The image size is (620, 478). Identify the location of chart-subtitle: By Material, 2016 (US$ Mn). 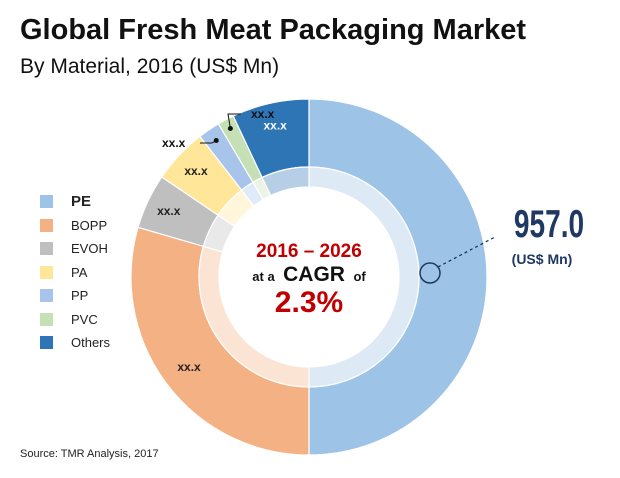
(150, 66).